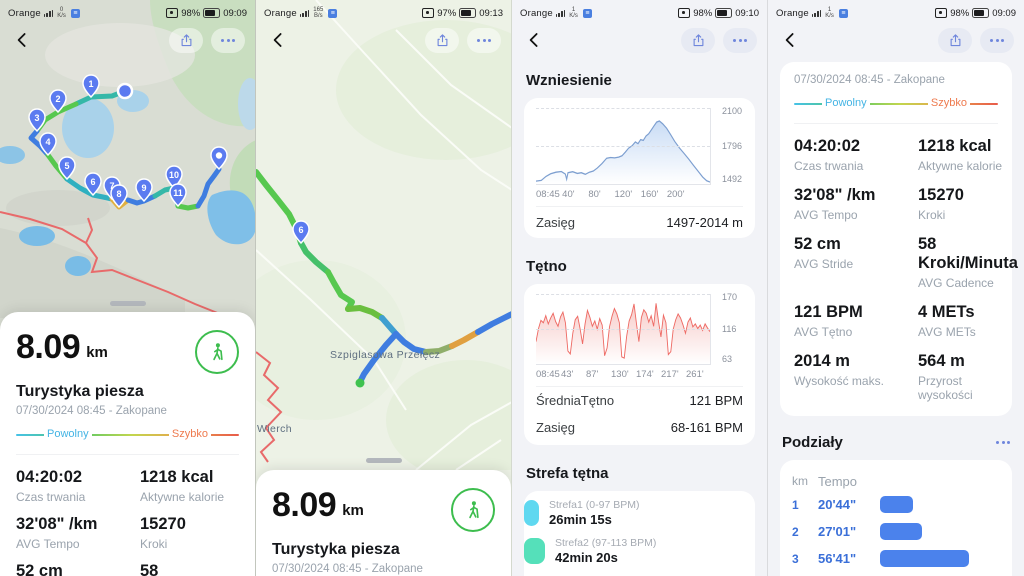 The height and width of the screenshot is (576, 1024). I want to click on zone-bar, so click(534, 551).